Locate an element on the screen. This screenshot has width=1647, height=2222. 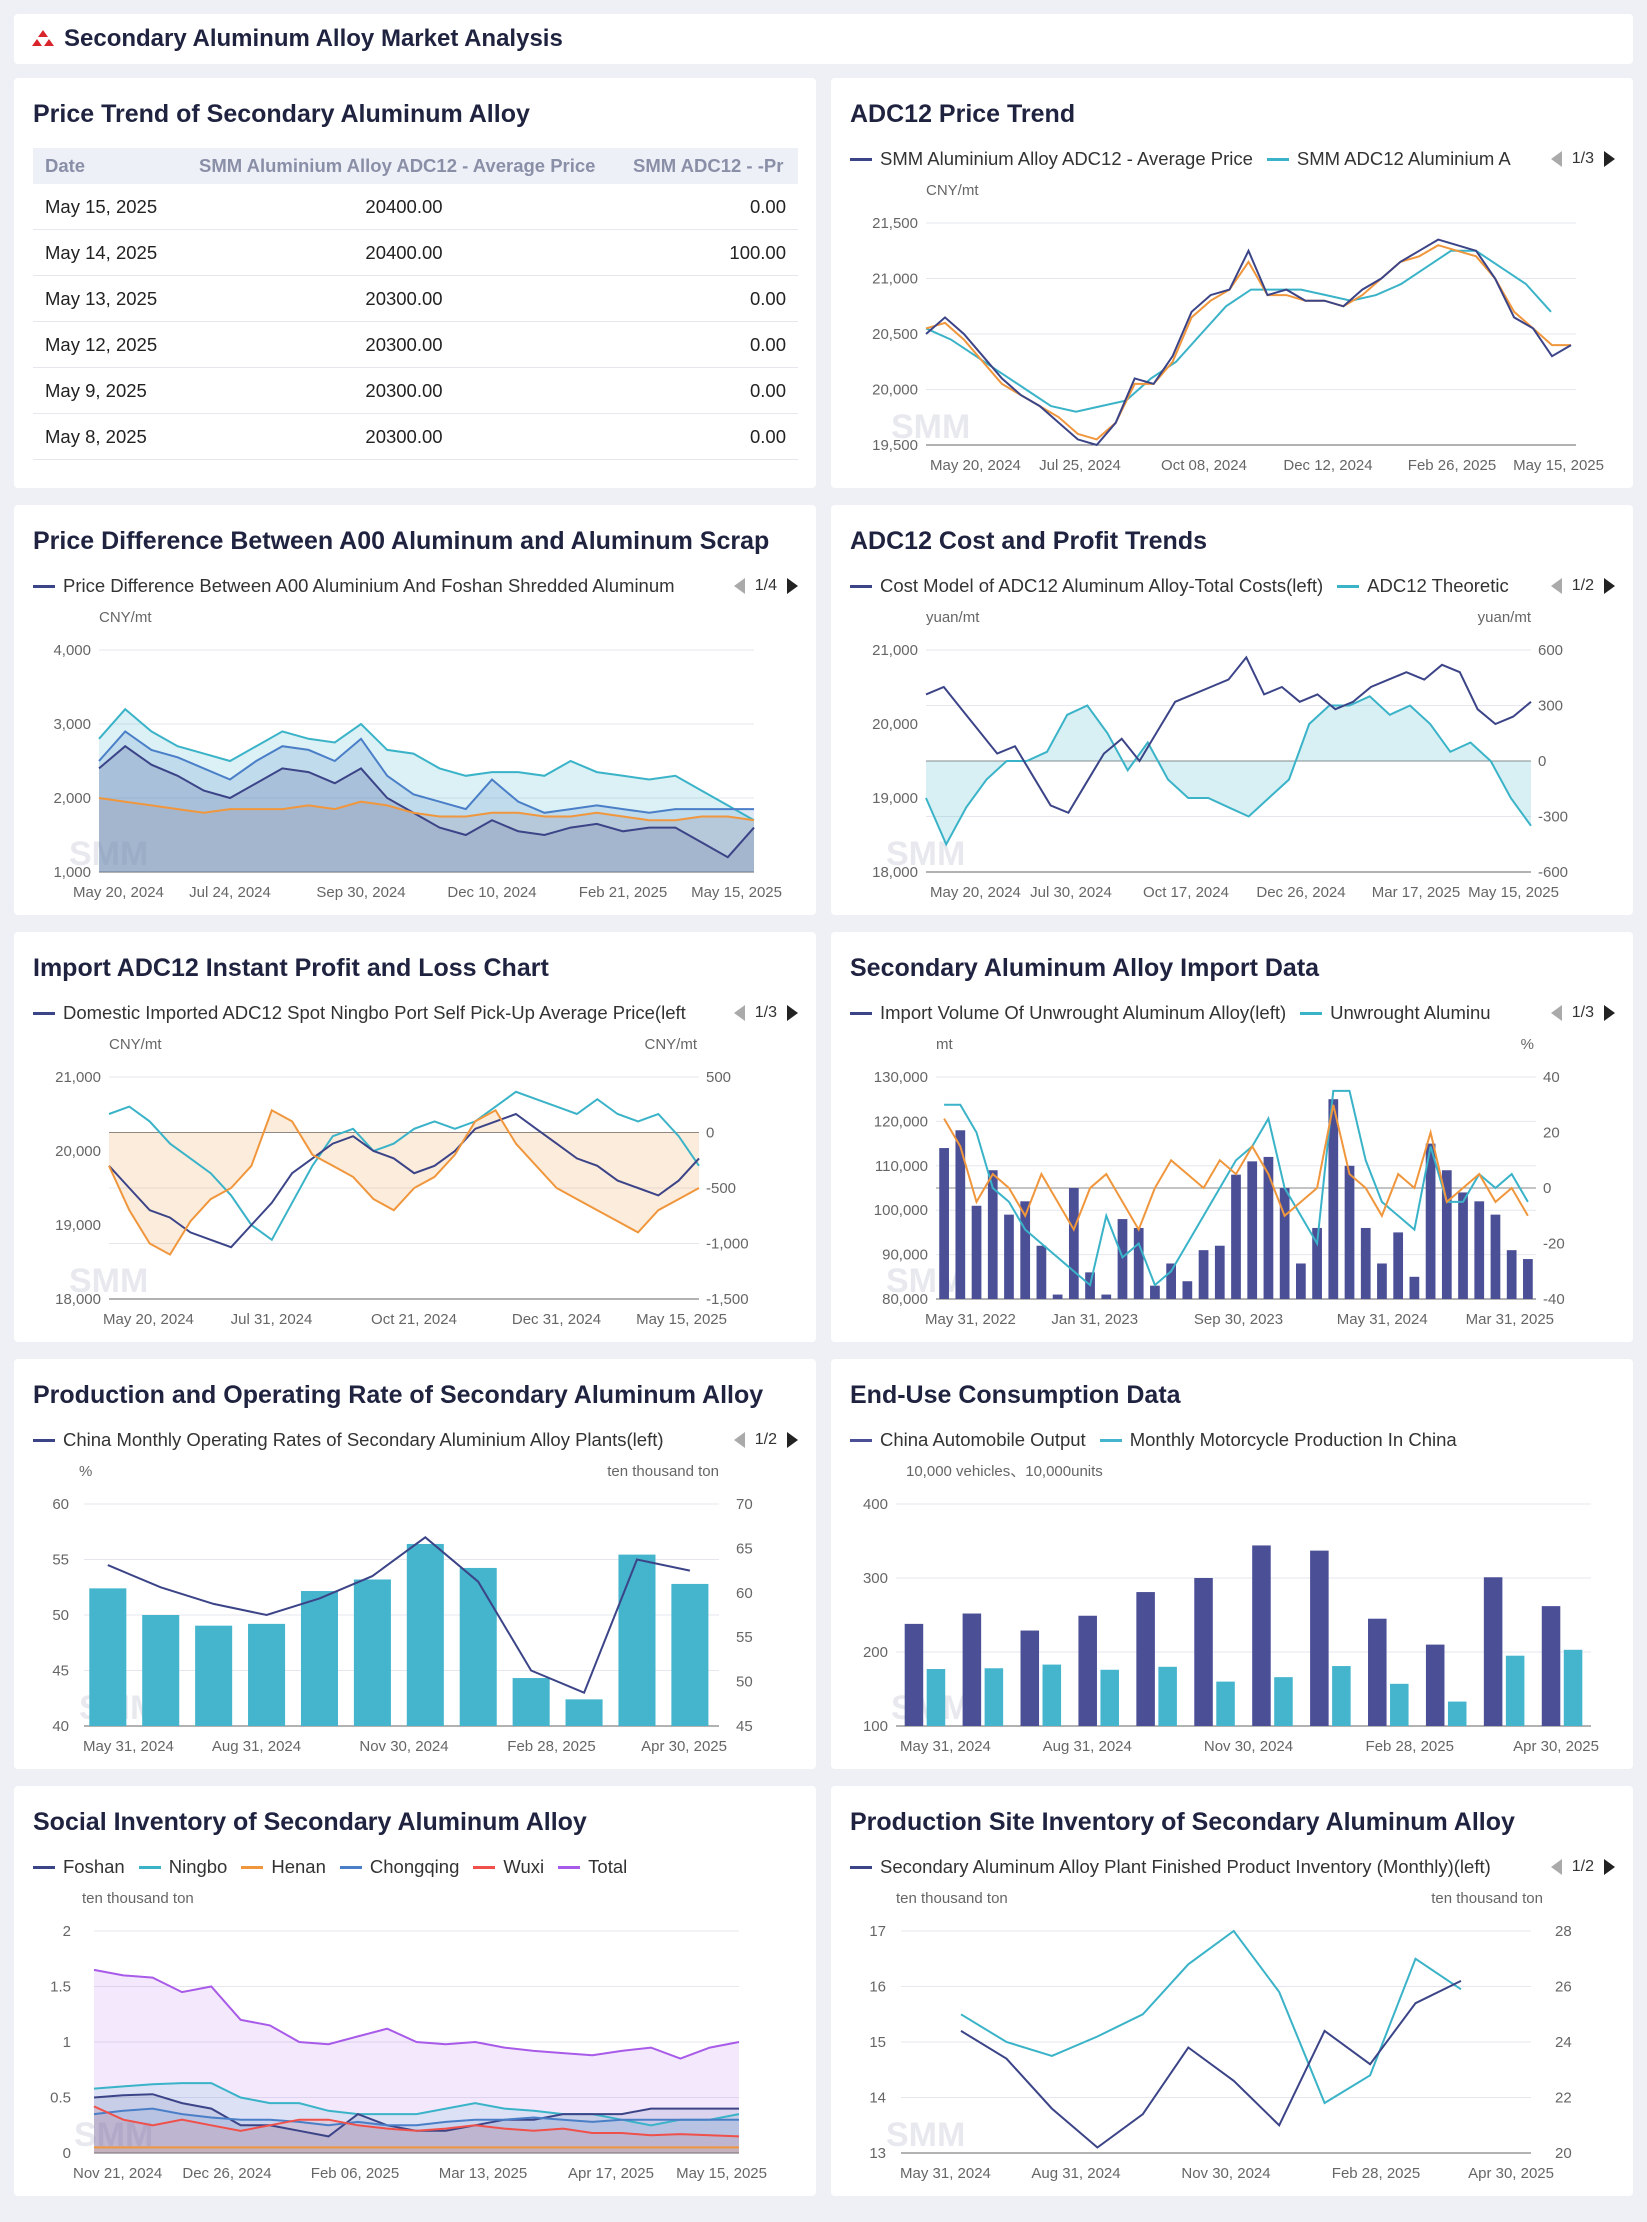
change-cell: 0.00 is located at coordinates (709, 436).